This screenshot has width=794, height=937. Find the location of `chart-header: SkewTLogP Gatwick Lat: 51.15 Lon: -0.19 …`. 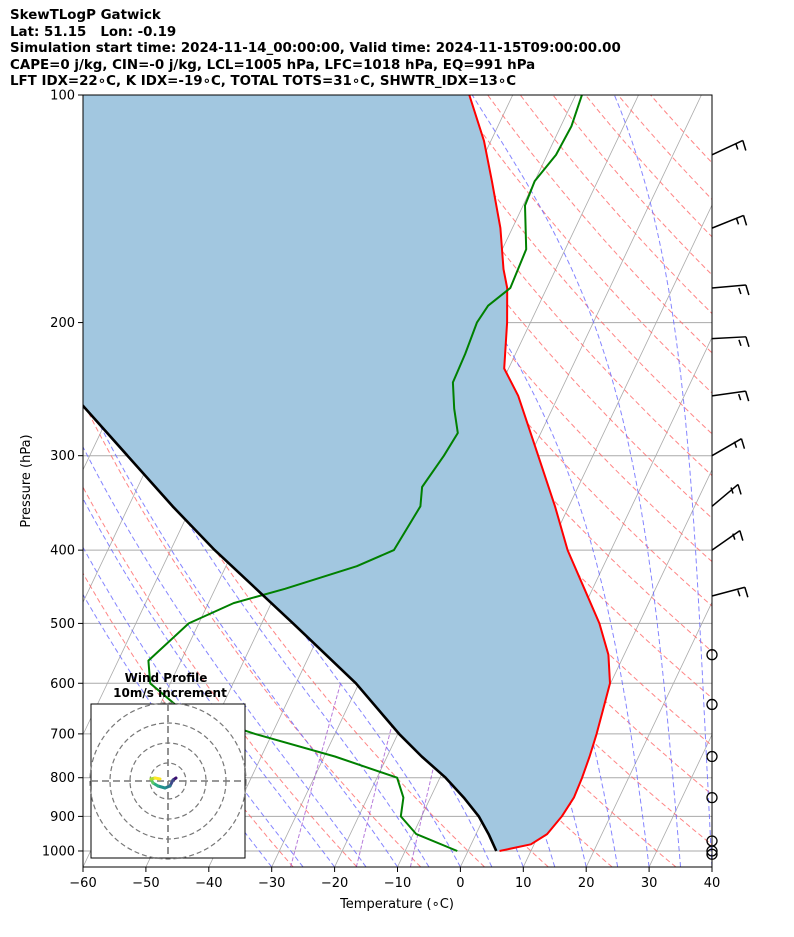

chart-header: SkewTLogP Gatwick Lat: 51.15 Lon: -0.19 … is located at coordinates (315, 49).